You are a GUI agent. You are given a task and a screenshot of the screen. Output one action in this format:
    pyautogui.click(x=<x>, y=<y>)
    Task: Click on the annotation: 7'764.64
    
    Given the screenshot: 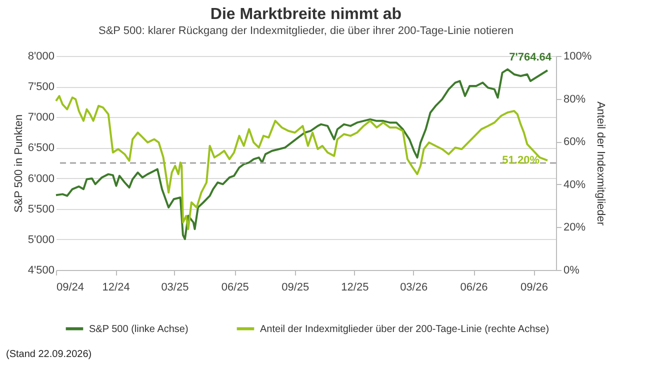 What is the action you would take?
    pyautogui.click(x=530, y=57)
    